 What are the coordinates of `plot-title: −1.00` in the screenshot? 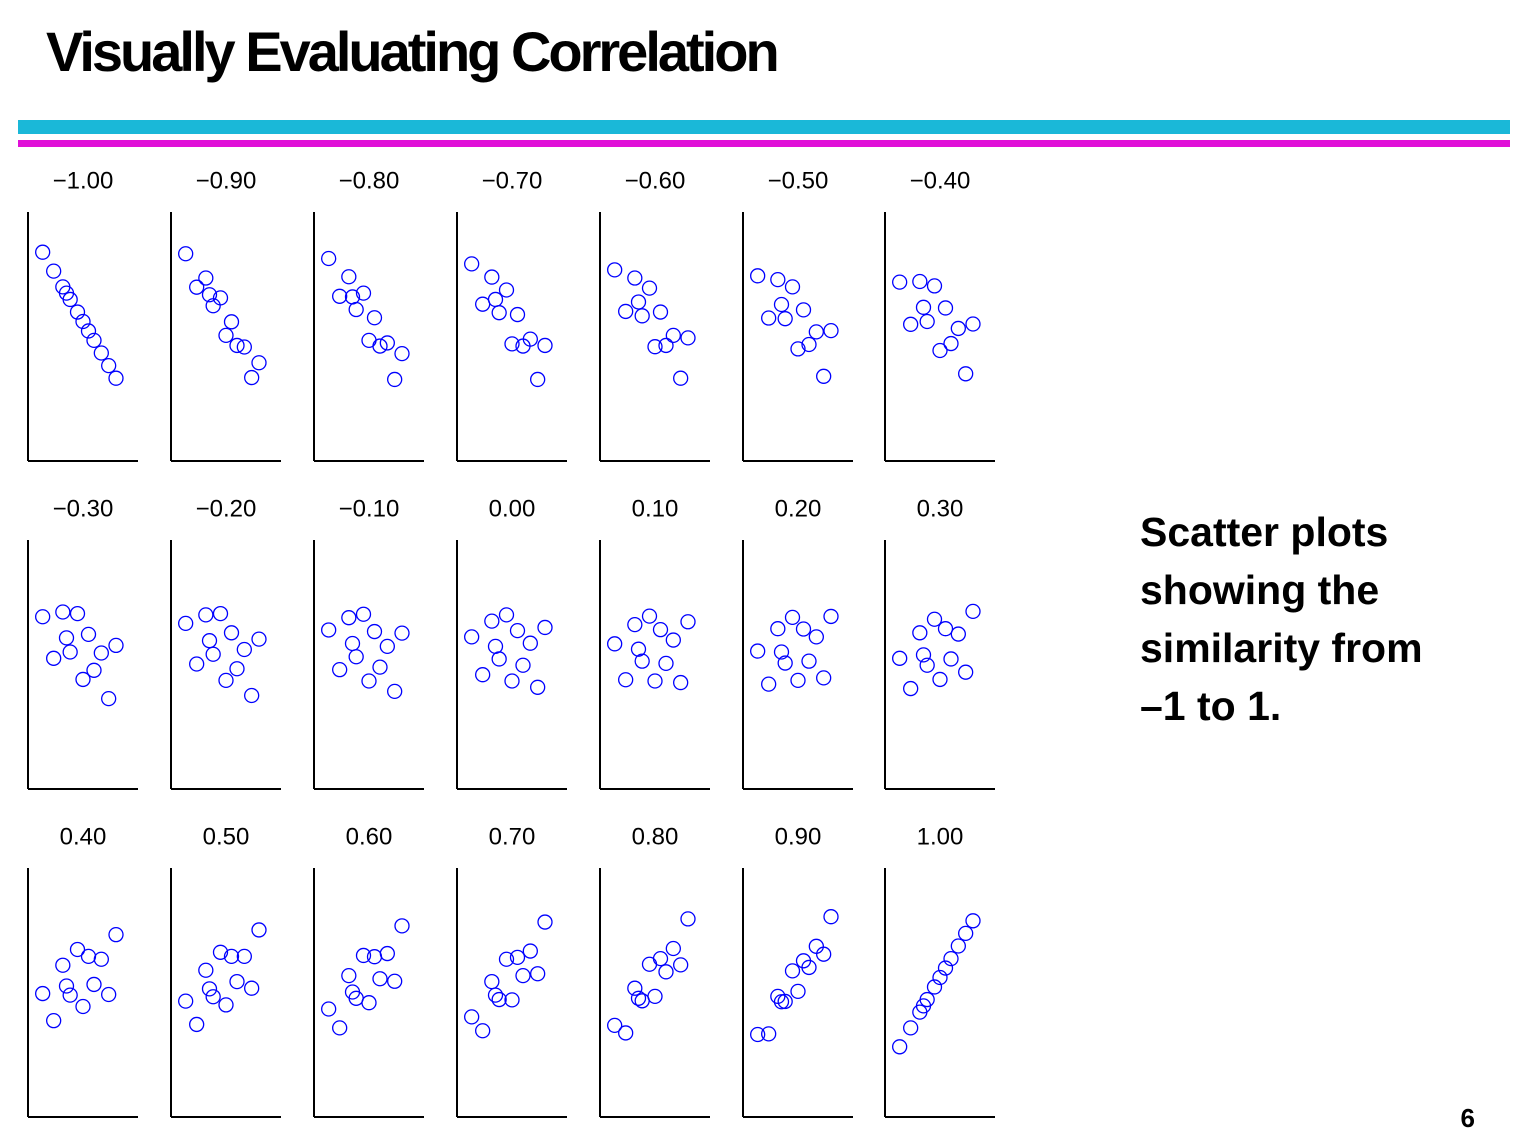 It's located at (83, 180).